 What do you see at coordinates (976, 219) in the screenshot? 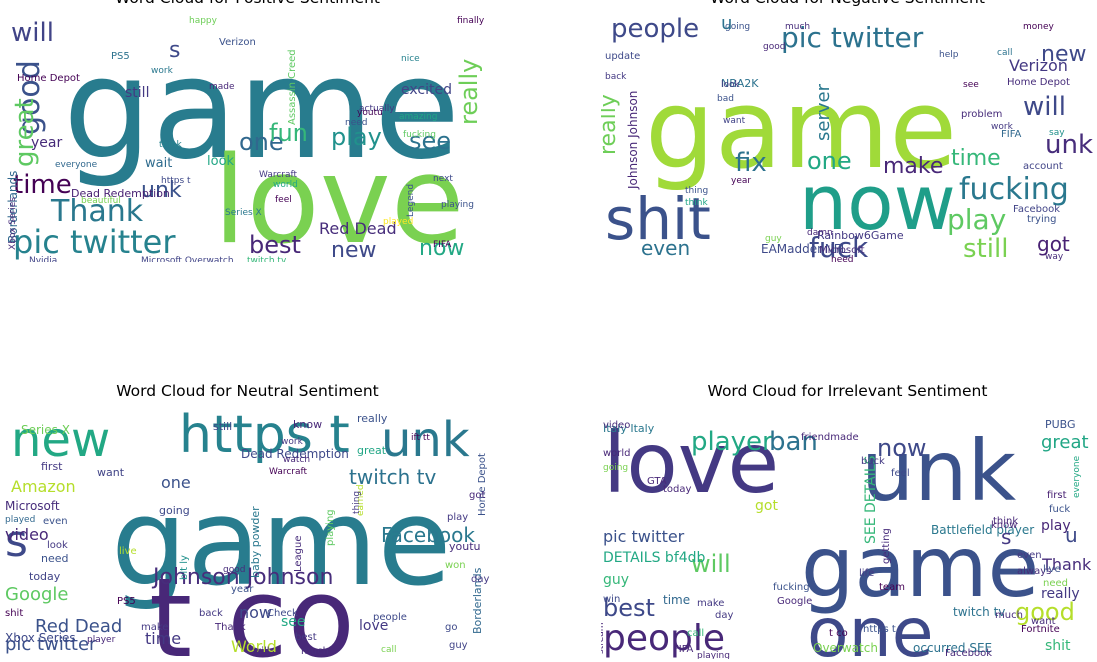
I see `word-negative-play: play` at bounding box center [976, 219].